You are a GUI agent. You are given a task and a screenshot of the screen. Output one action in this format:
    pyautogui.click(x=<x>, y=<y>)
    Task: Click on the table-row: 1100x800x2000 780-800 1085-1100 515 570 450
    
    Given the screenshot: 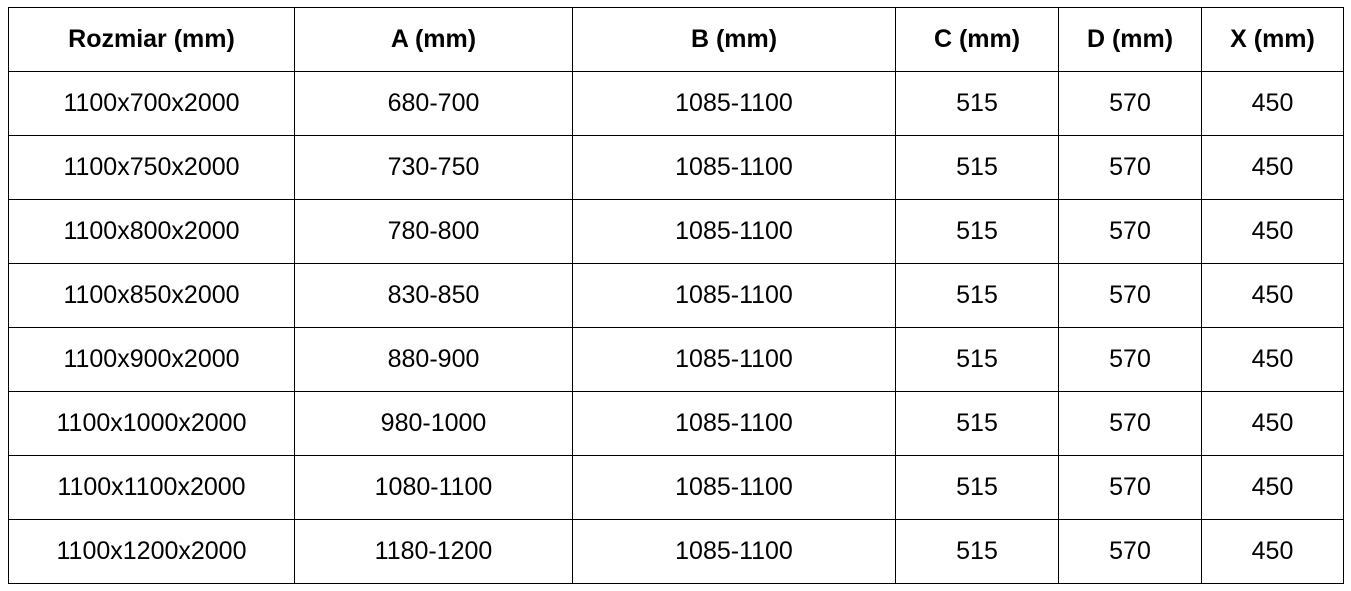 What is the action you would take?
    pyautogui.click(x=676, y=231)
    